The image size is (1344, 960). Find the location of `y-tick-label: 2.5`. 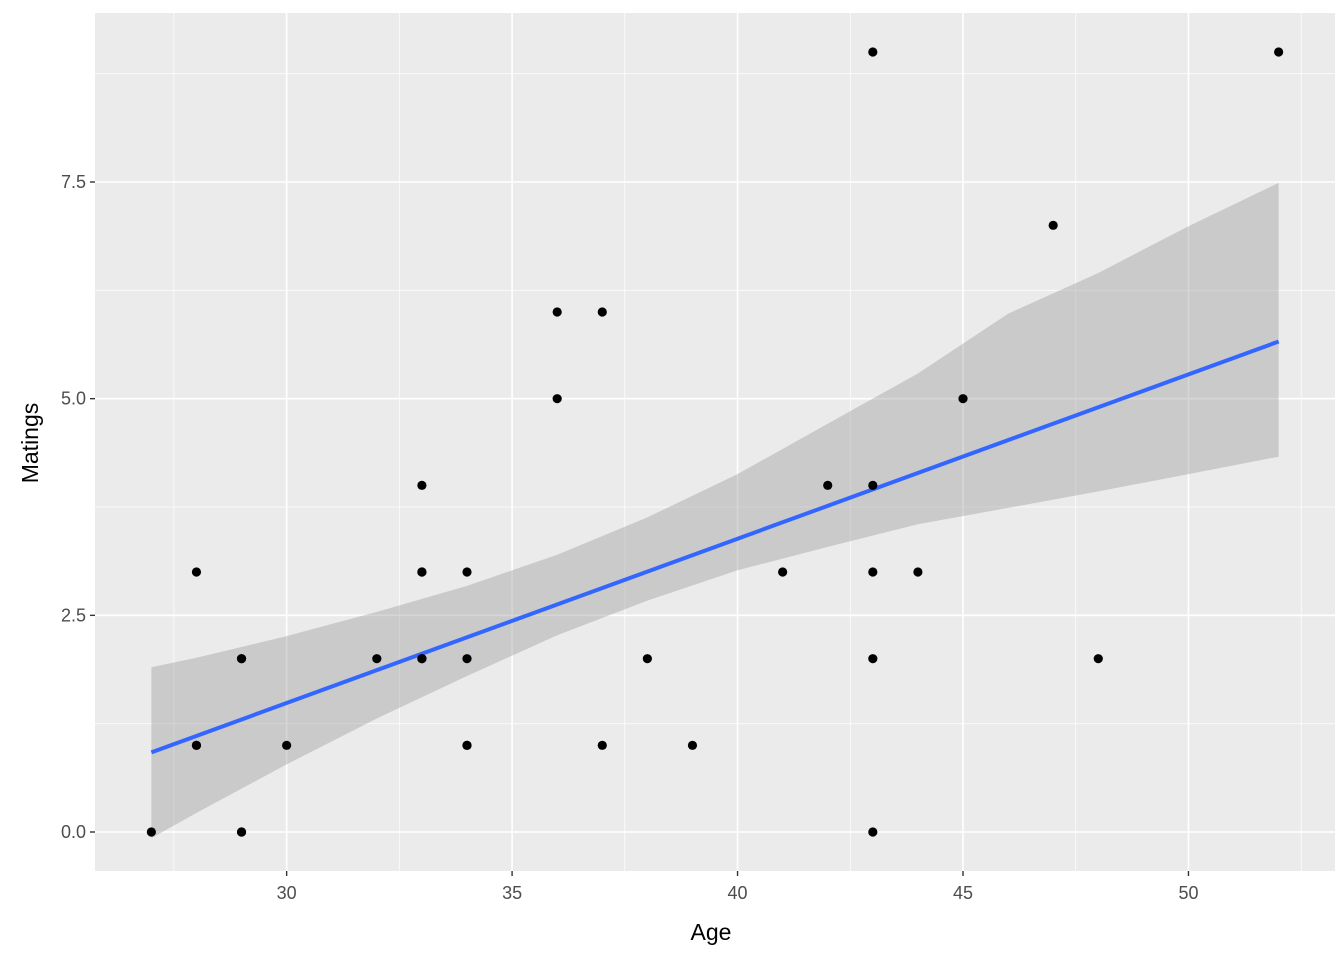

y-tick-label: 2.5 is located at coordinates (73, 615).